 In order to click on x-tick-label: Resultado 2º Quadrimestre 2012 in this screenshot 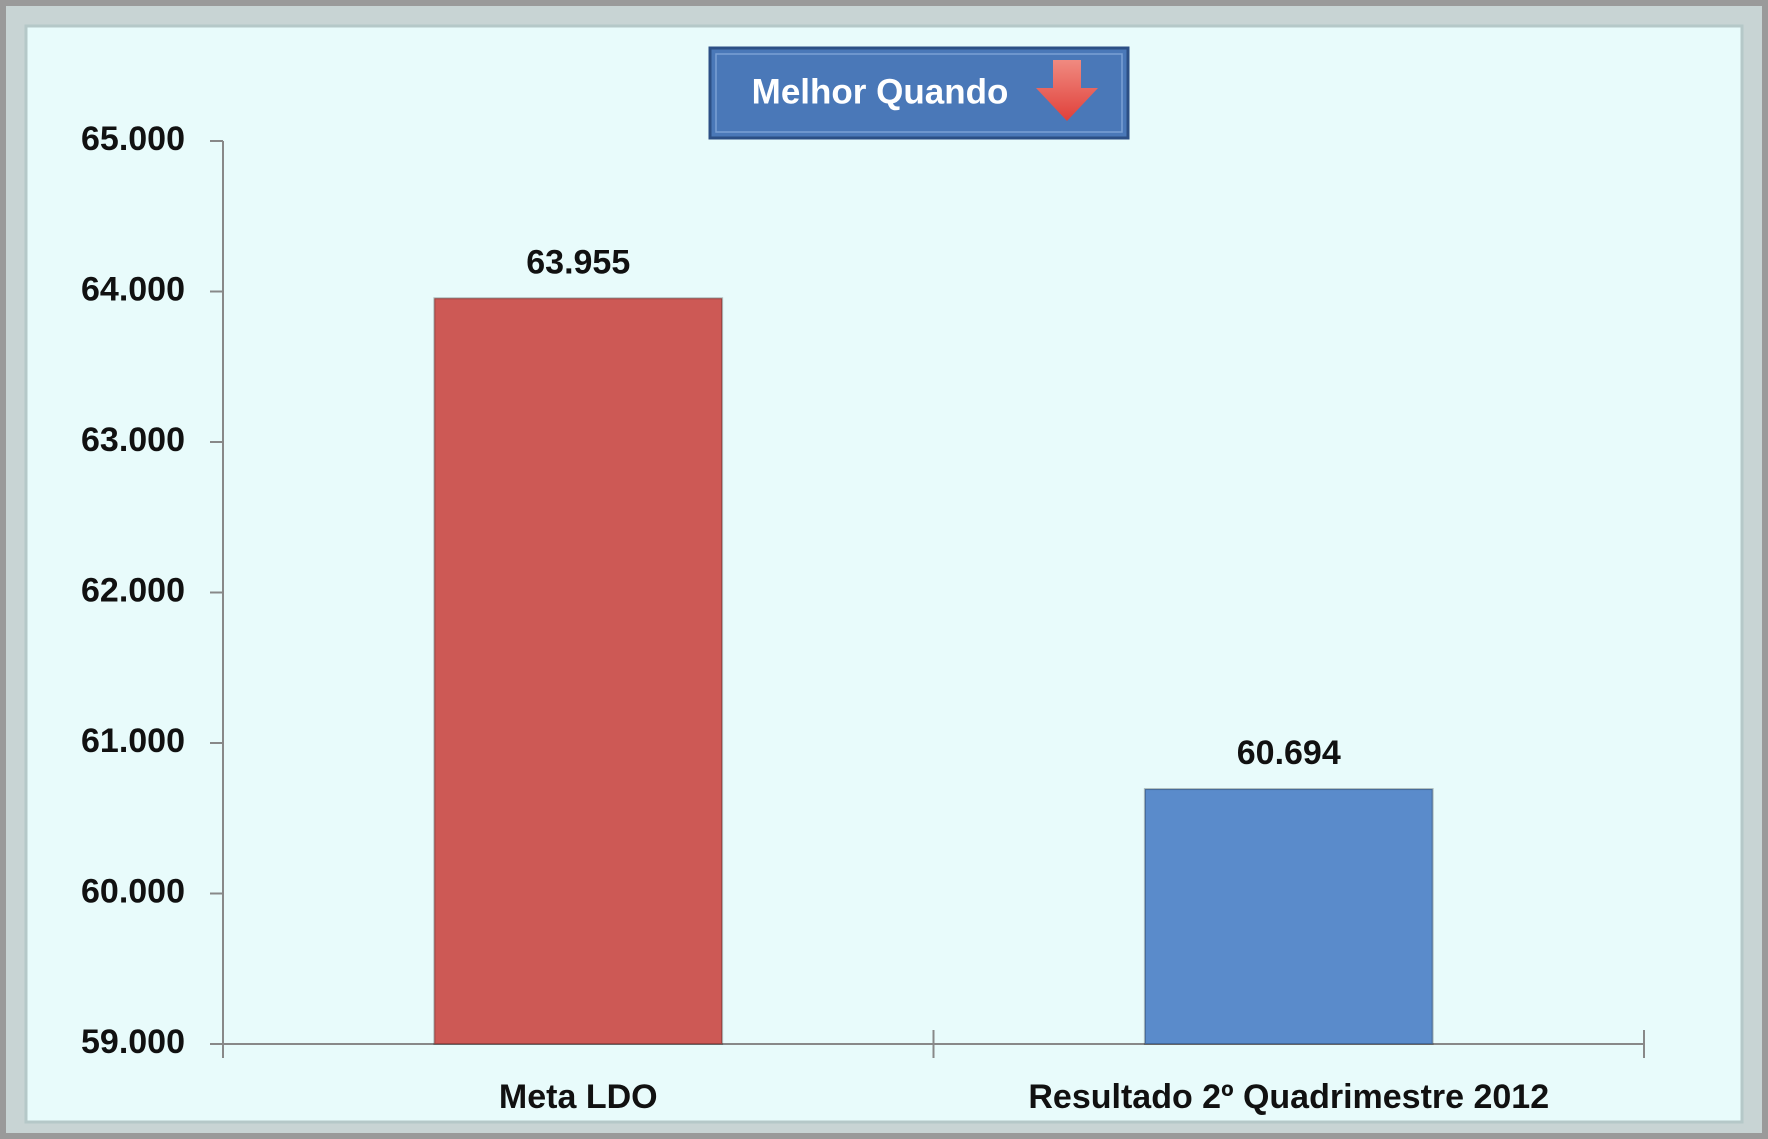, I will do `click(1288, 1097)`.